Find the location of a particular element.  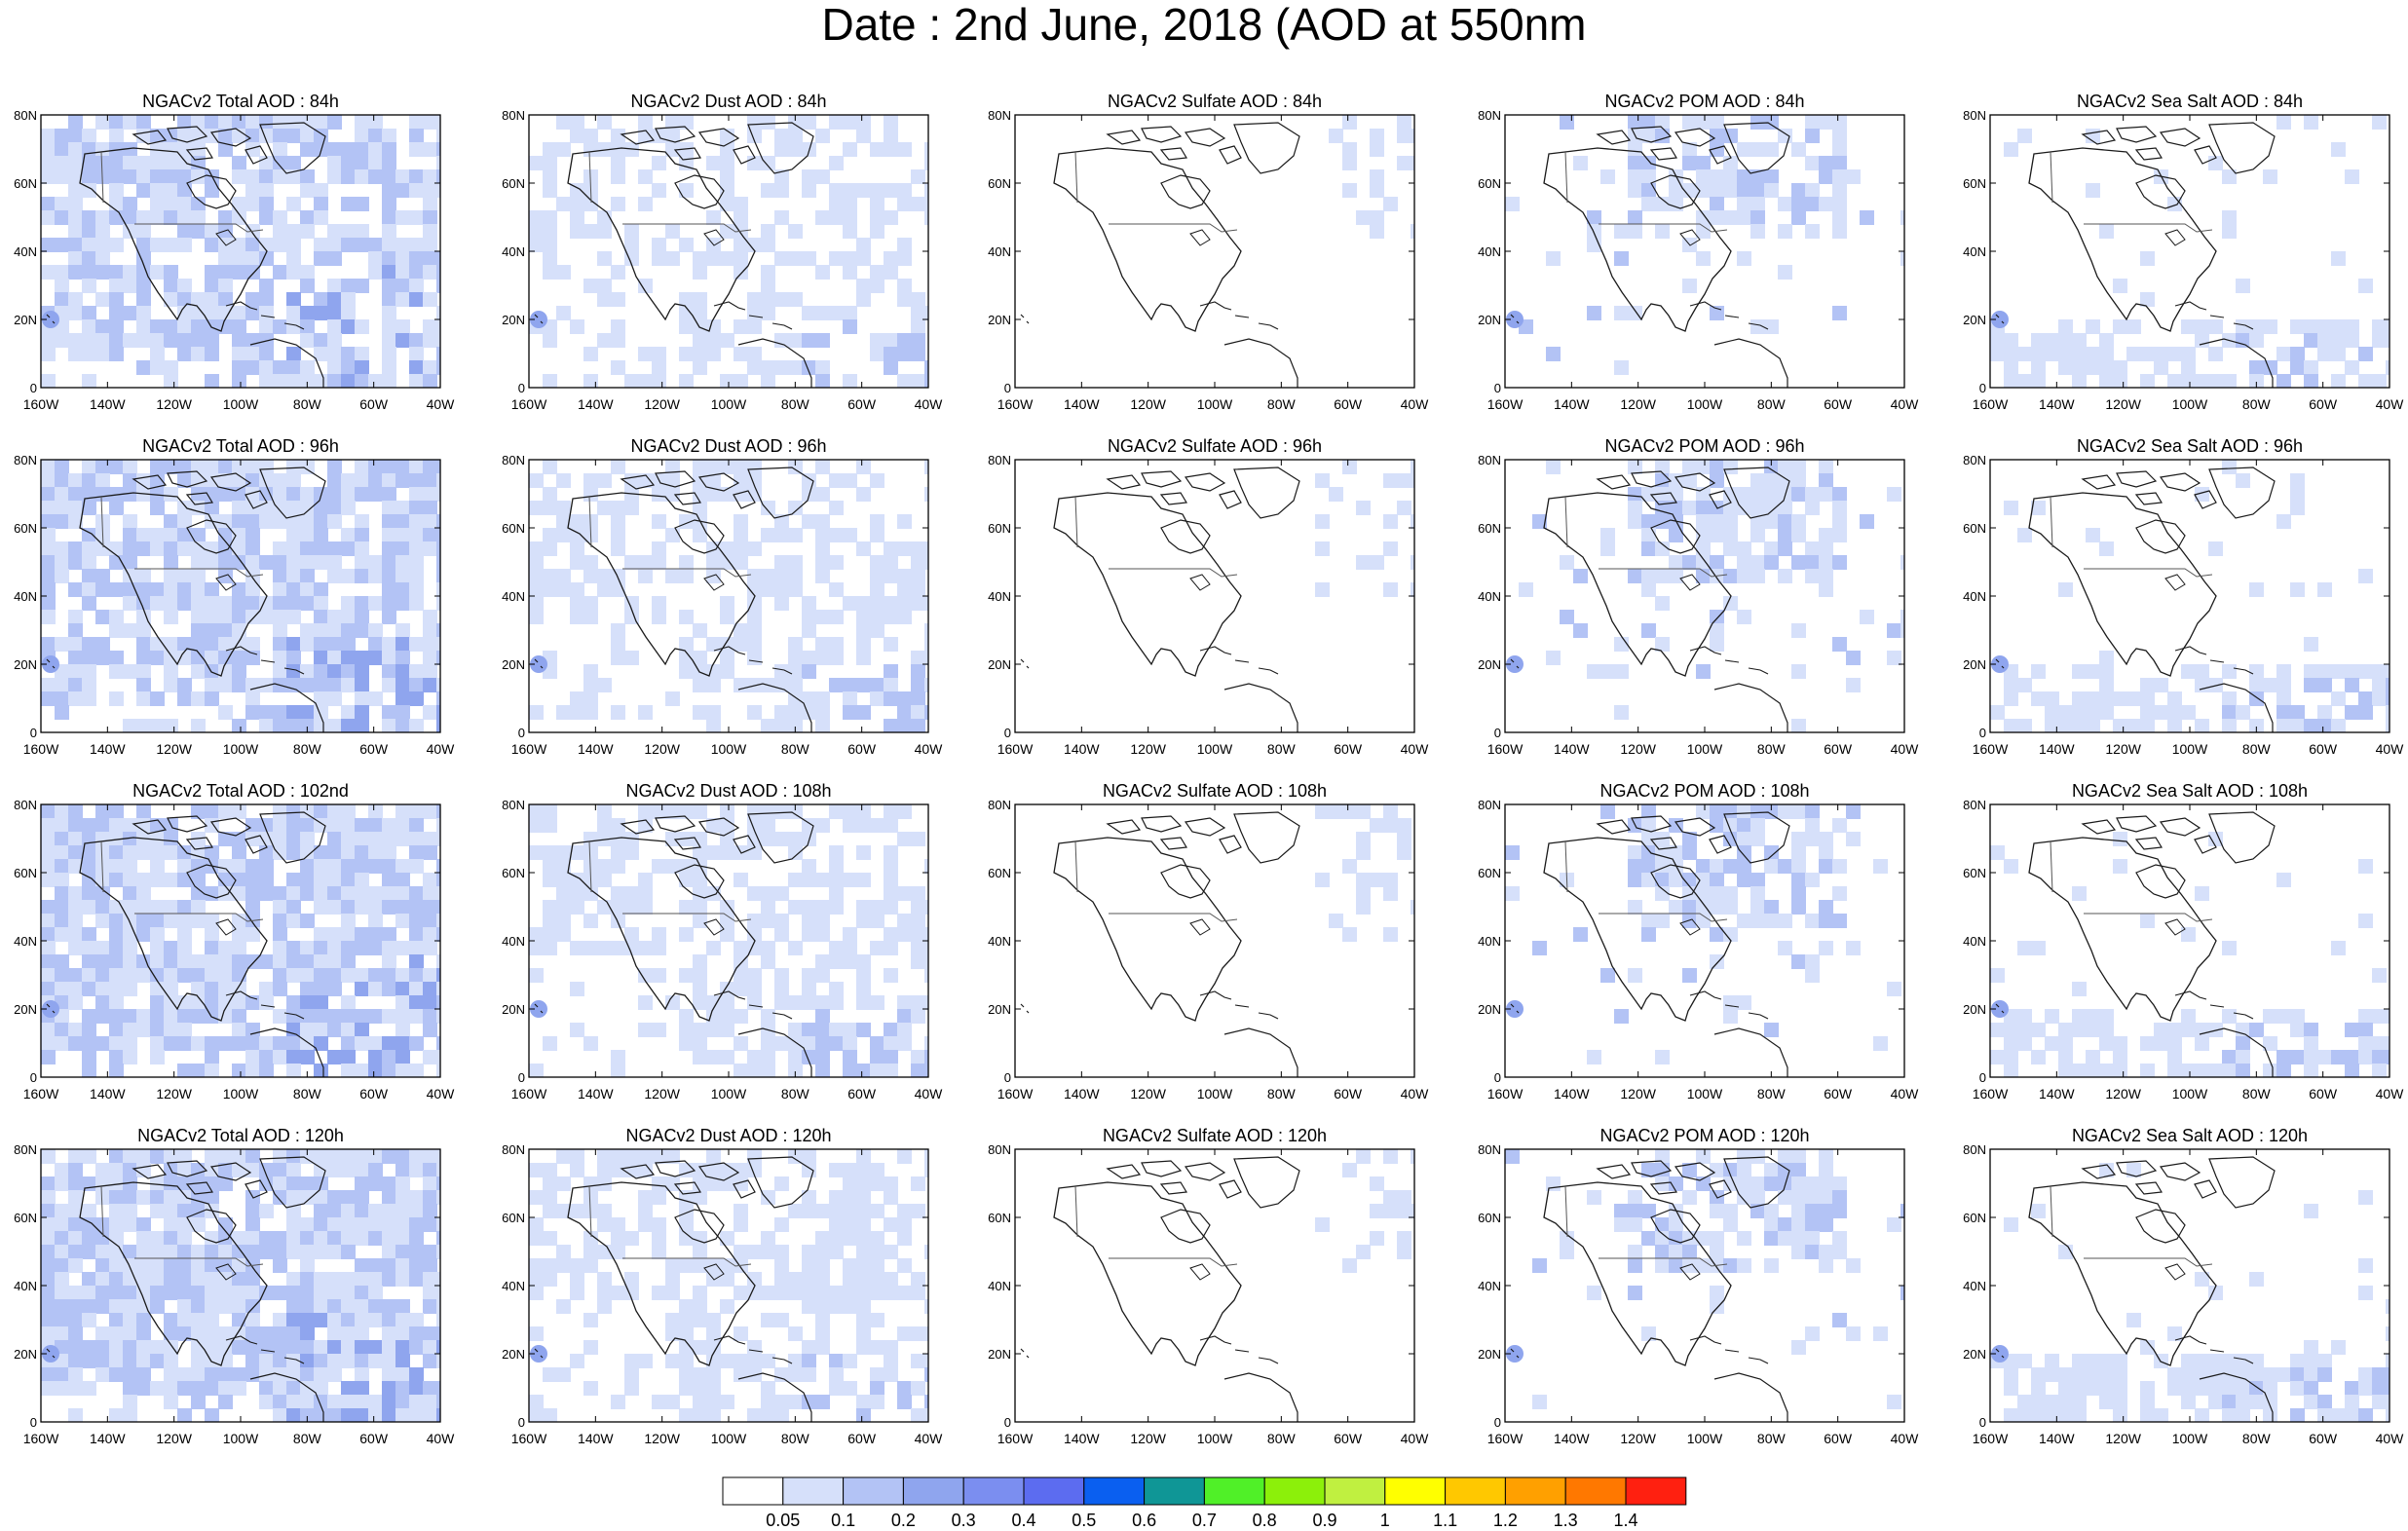

lon-tick-label: 120W is located at coordinates (662, 749).